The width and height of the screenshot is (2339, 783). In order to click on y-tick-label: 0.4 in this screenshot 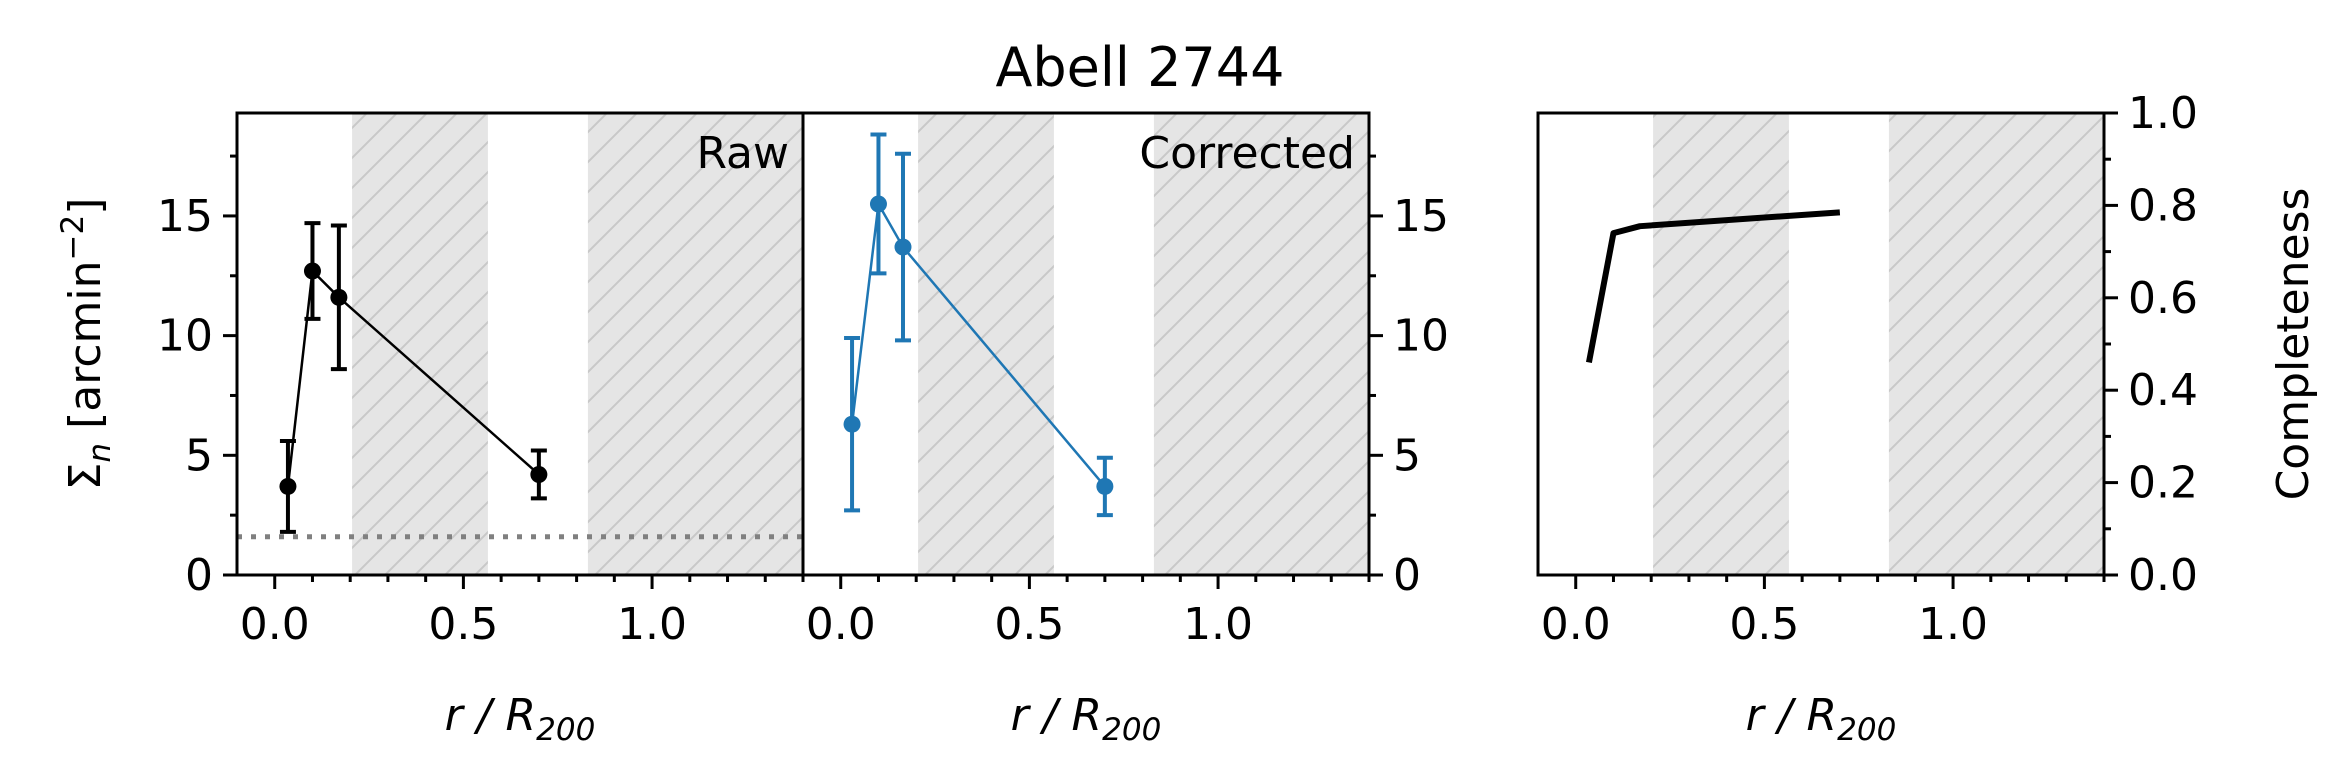, I will do `click(2163, 390)`.